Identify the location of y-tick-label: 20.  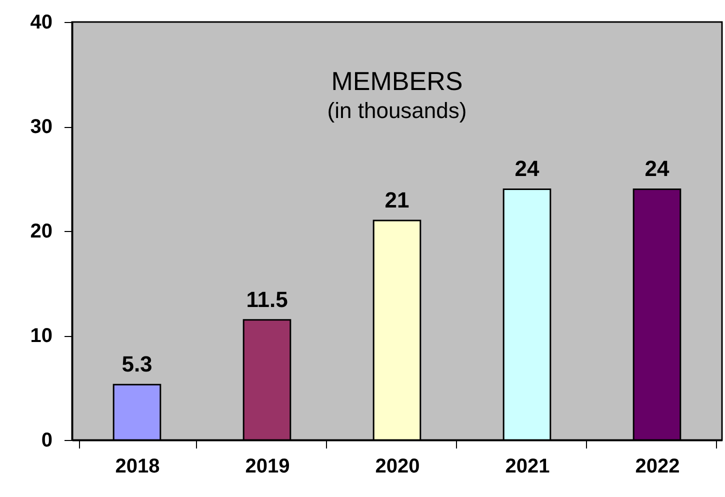
(41, 231).